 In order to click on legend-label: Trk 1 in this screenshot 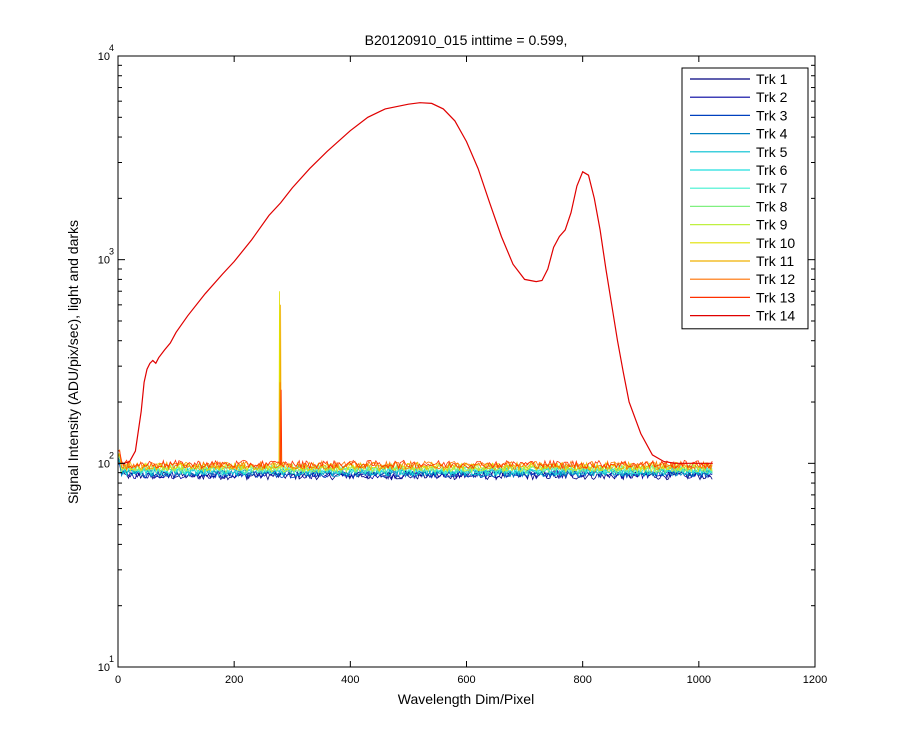, I will do `click(772, 79)`.